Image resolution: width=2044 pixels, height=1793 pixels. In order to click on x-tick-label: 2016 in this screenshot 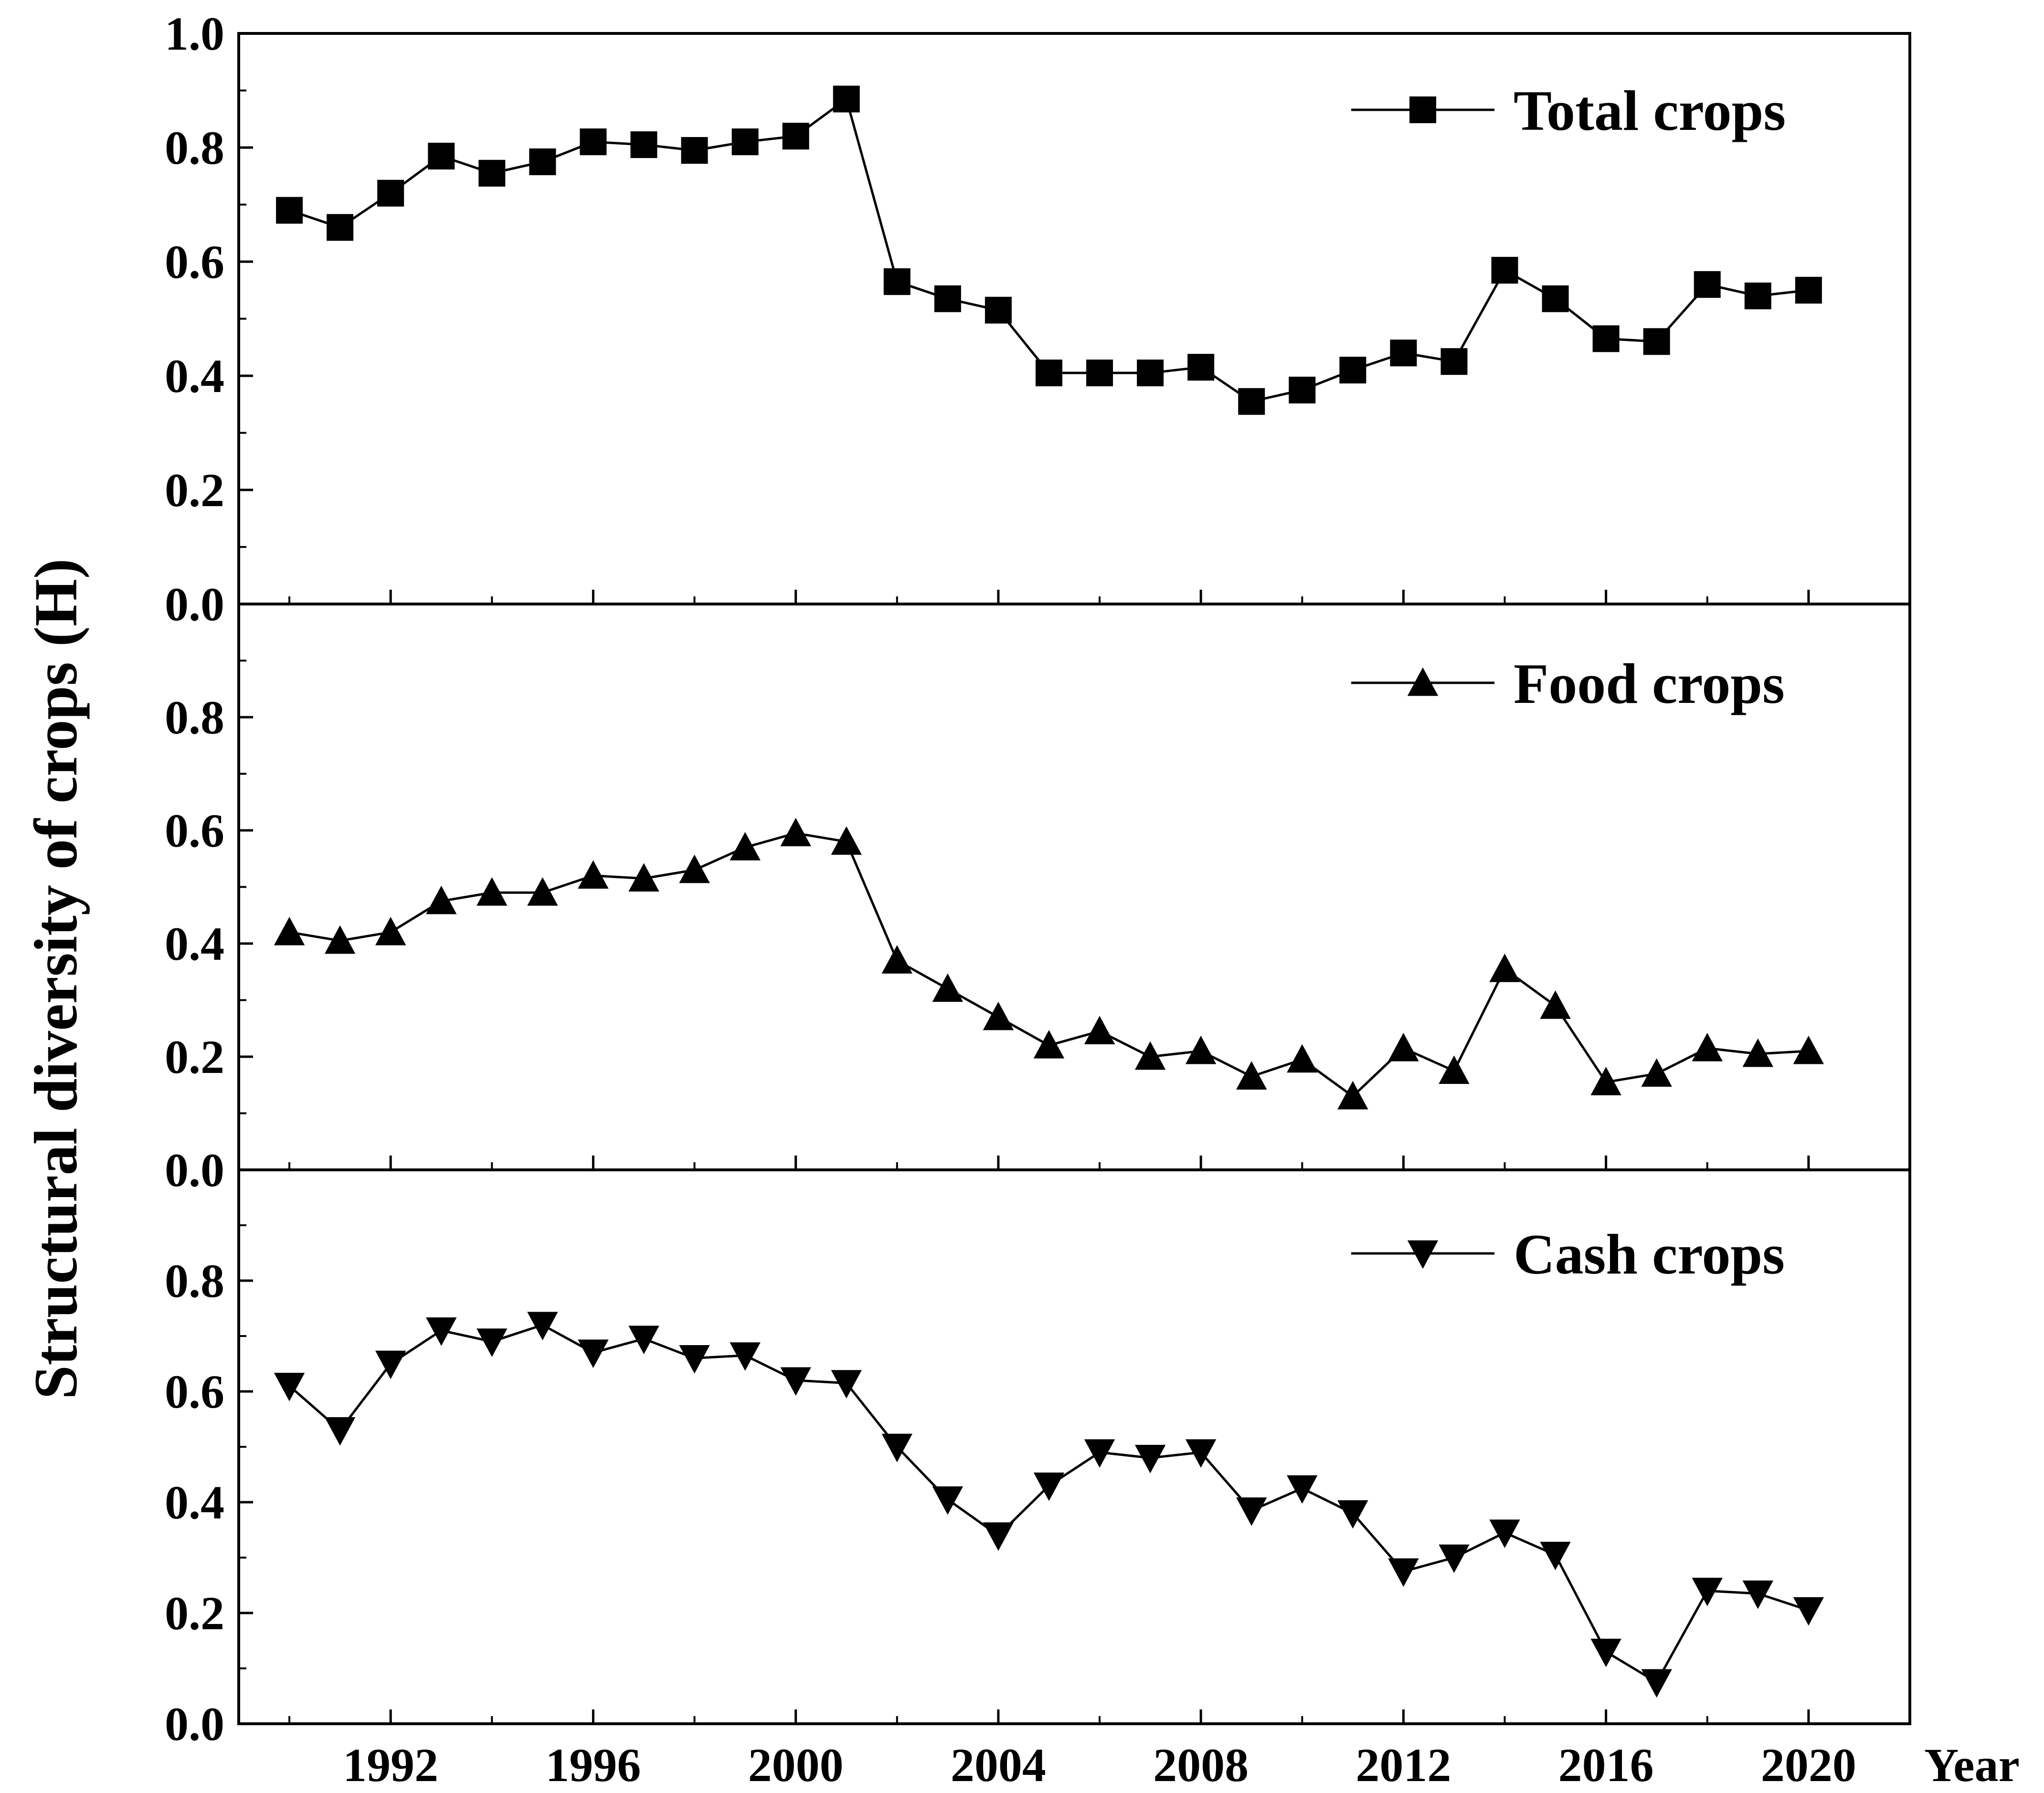, I will do `click(1606, 1765)`.